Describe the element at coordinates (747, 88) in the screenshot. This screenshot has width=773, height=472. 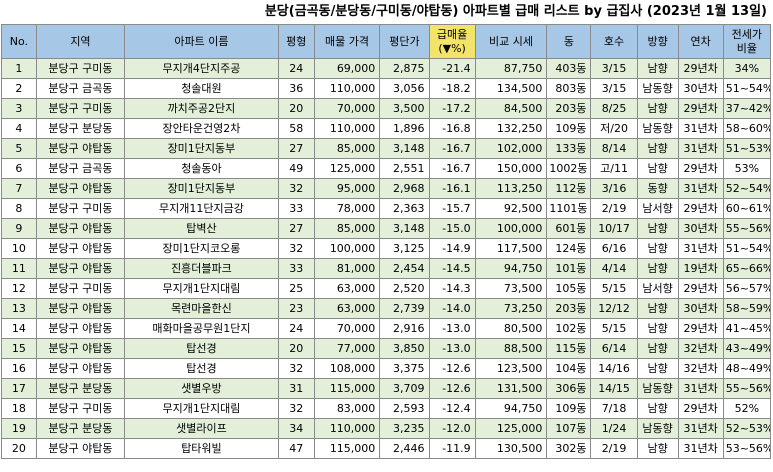
I see `cell-jeonse-ratio: 51~54%` at that location.